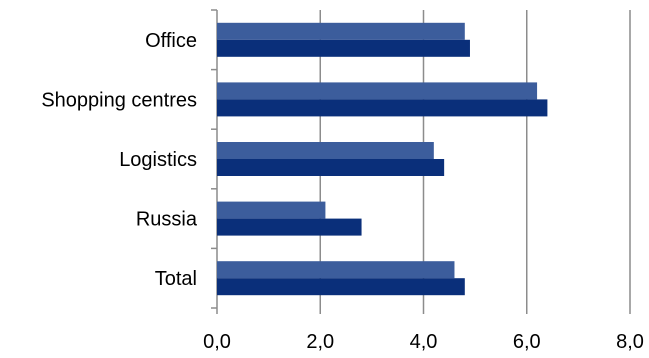  I want to click on category-label-0: Office, so click(171, 41).